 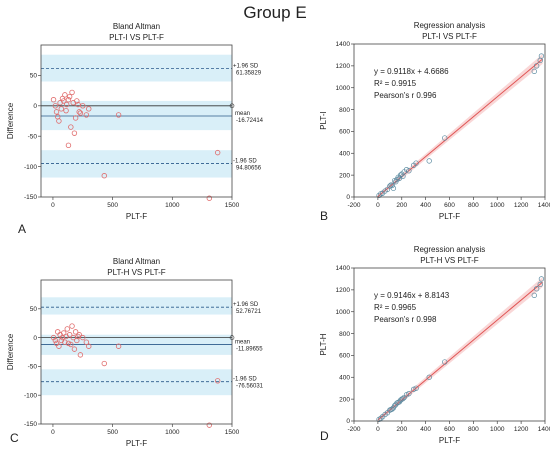 What do you see at coordinates (449, 260) in the screenshot?
I see `panel-d-subtitle: PLT-H VS PLT-F` at bounding box center [449, 260].